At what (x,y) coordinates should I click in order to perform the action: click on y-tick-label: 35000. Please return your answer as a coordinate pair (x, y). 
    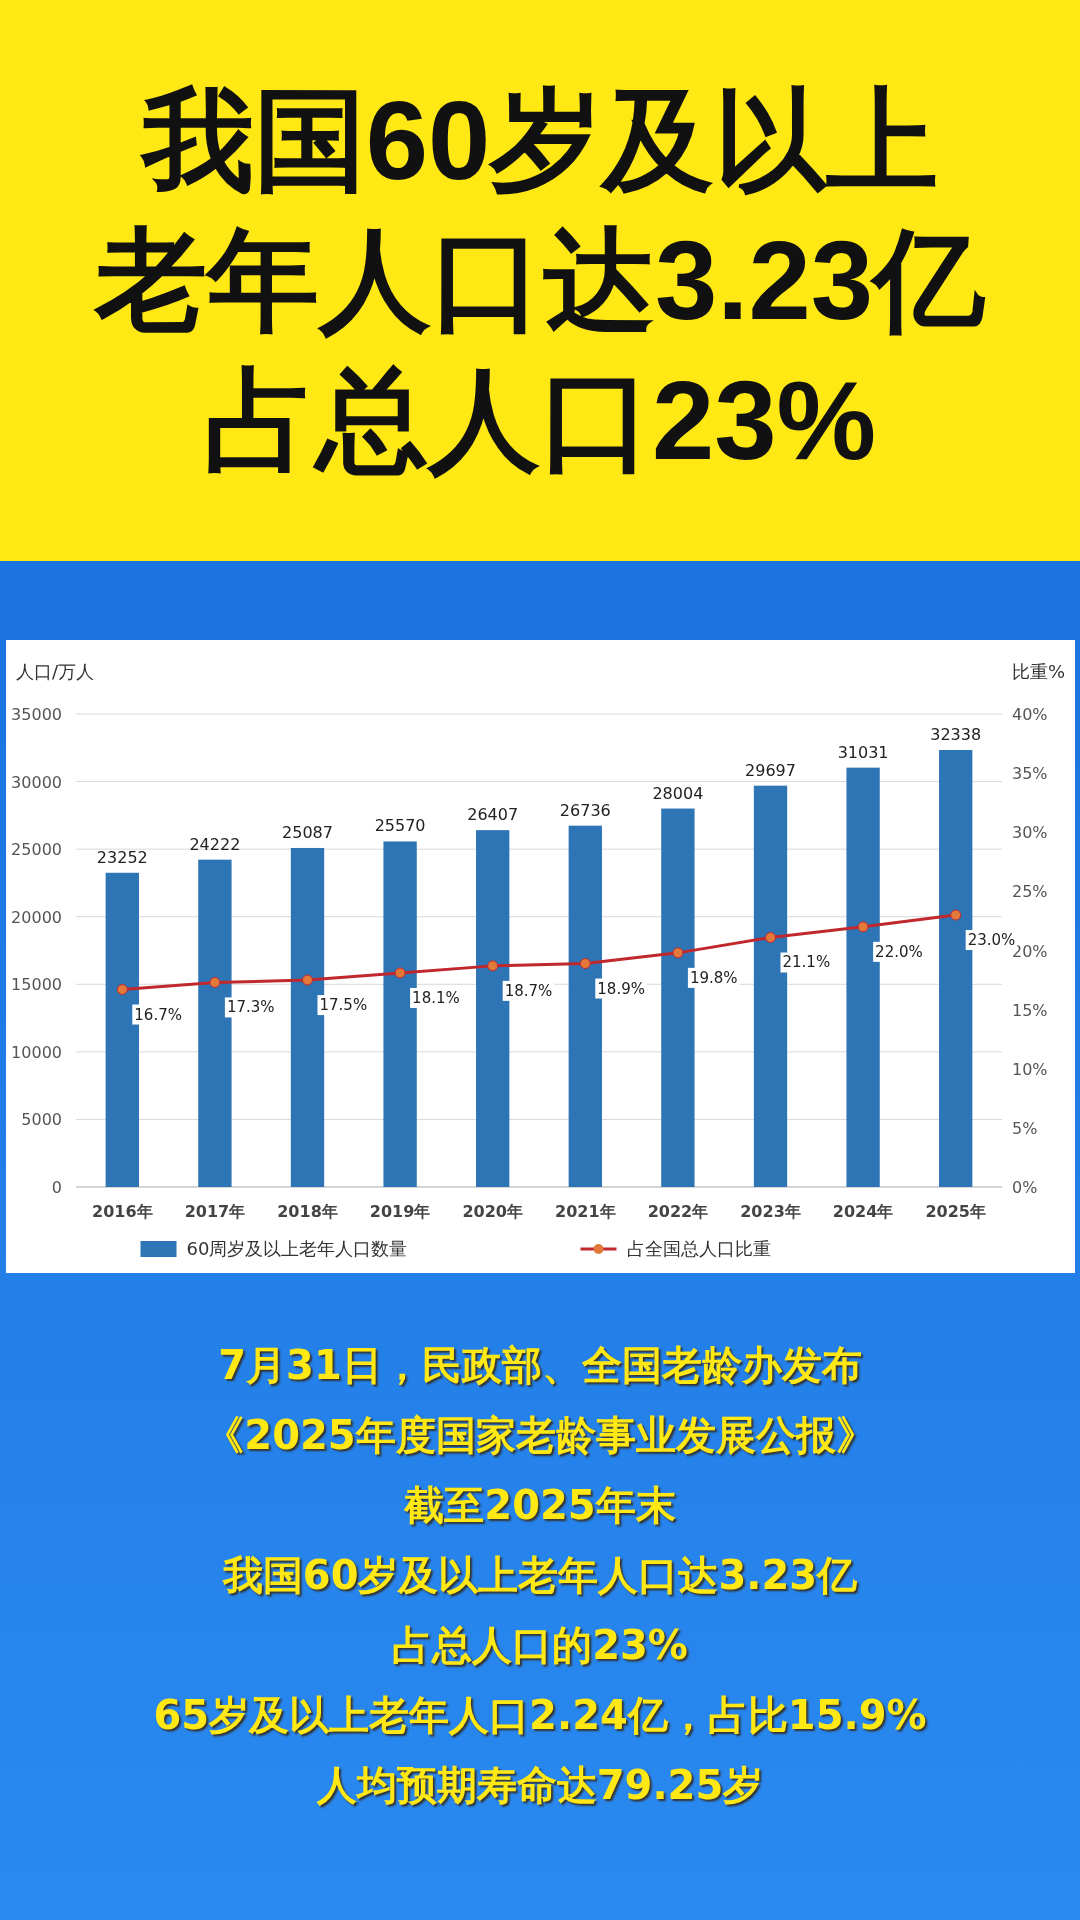
    Looking at the image, I should click on (36, 714).